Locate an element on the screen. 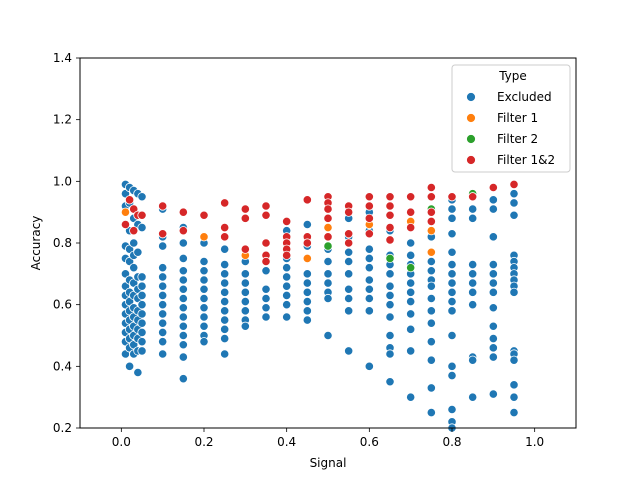 The width and height of the screenshot is (640, 480). y-tick-label-4: 1.0 is located at coordinates (62, 181).